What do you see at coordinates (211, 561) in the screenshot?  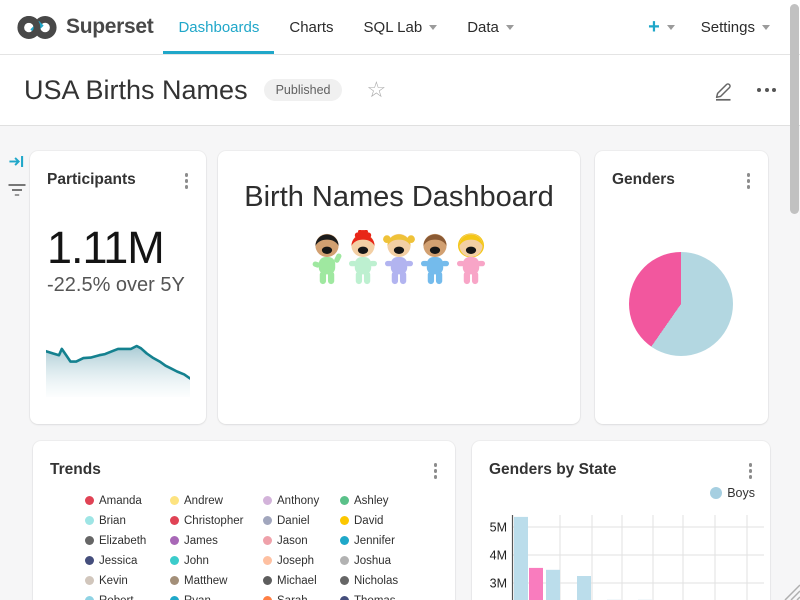 I see `legend-item-john: John` at bounding box center [211, 561].